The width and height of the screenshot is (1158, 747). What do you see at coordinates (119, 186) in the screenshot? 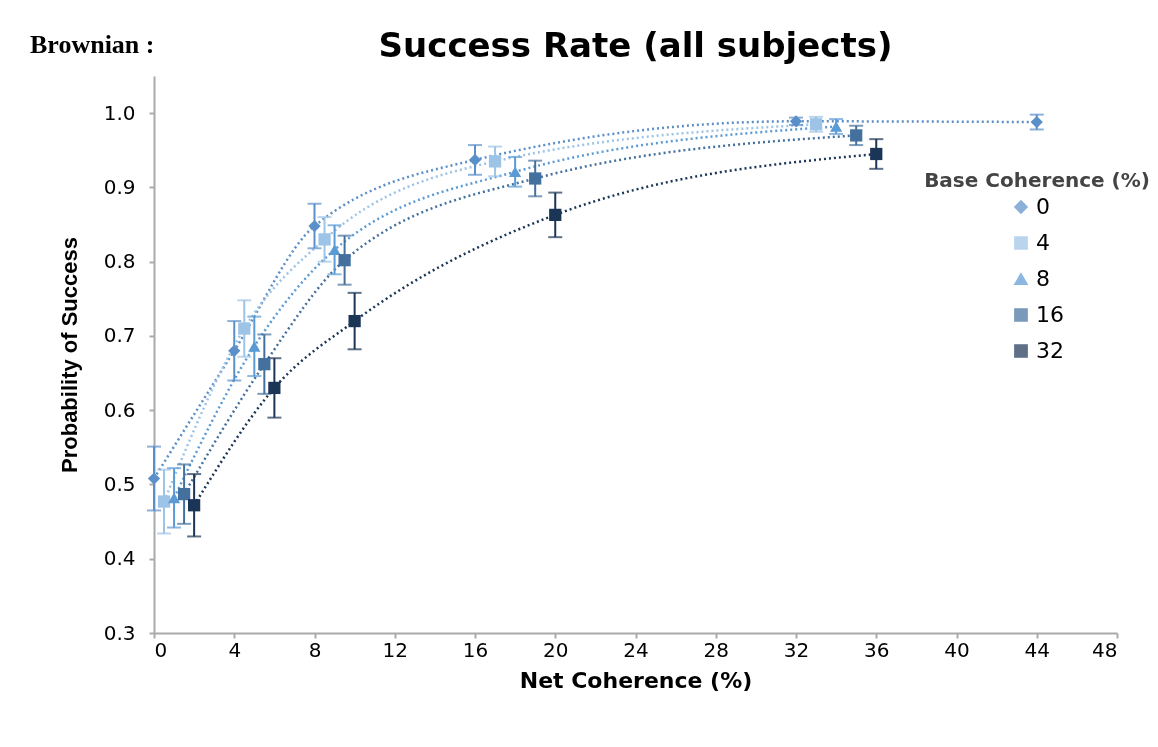
I see `y-tick-label: 0.9` at bounding box center [119, 186].